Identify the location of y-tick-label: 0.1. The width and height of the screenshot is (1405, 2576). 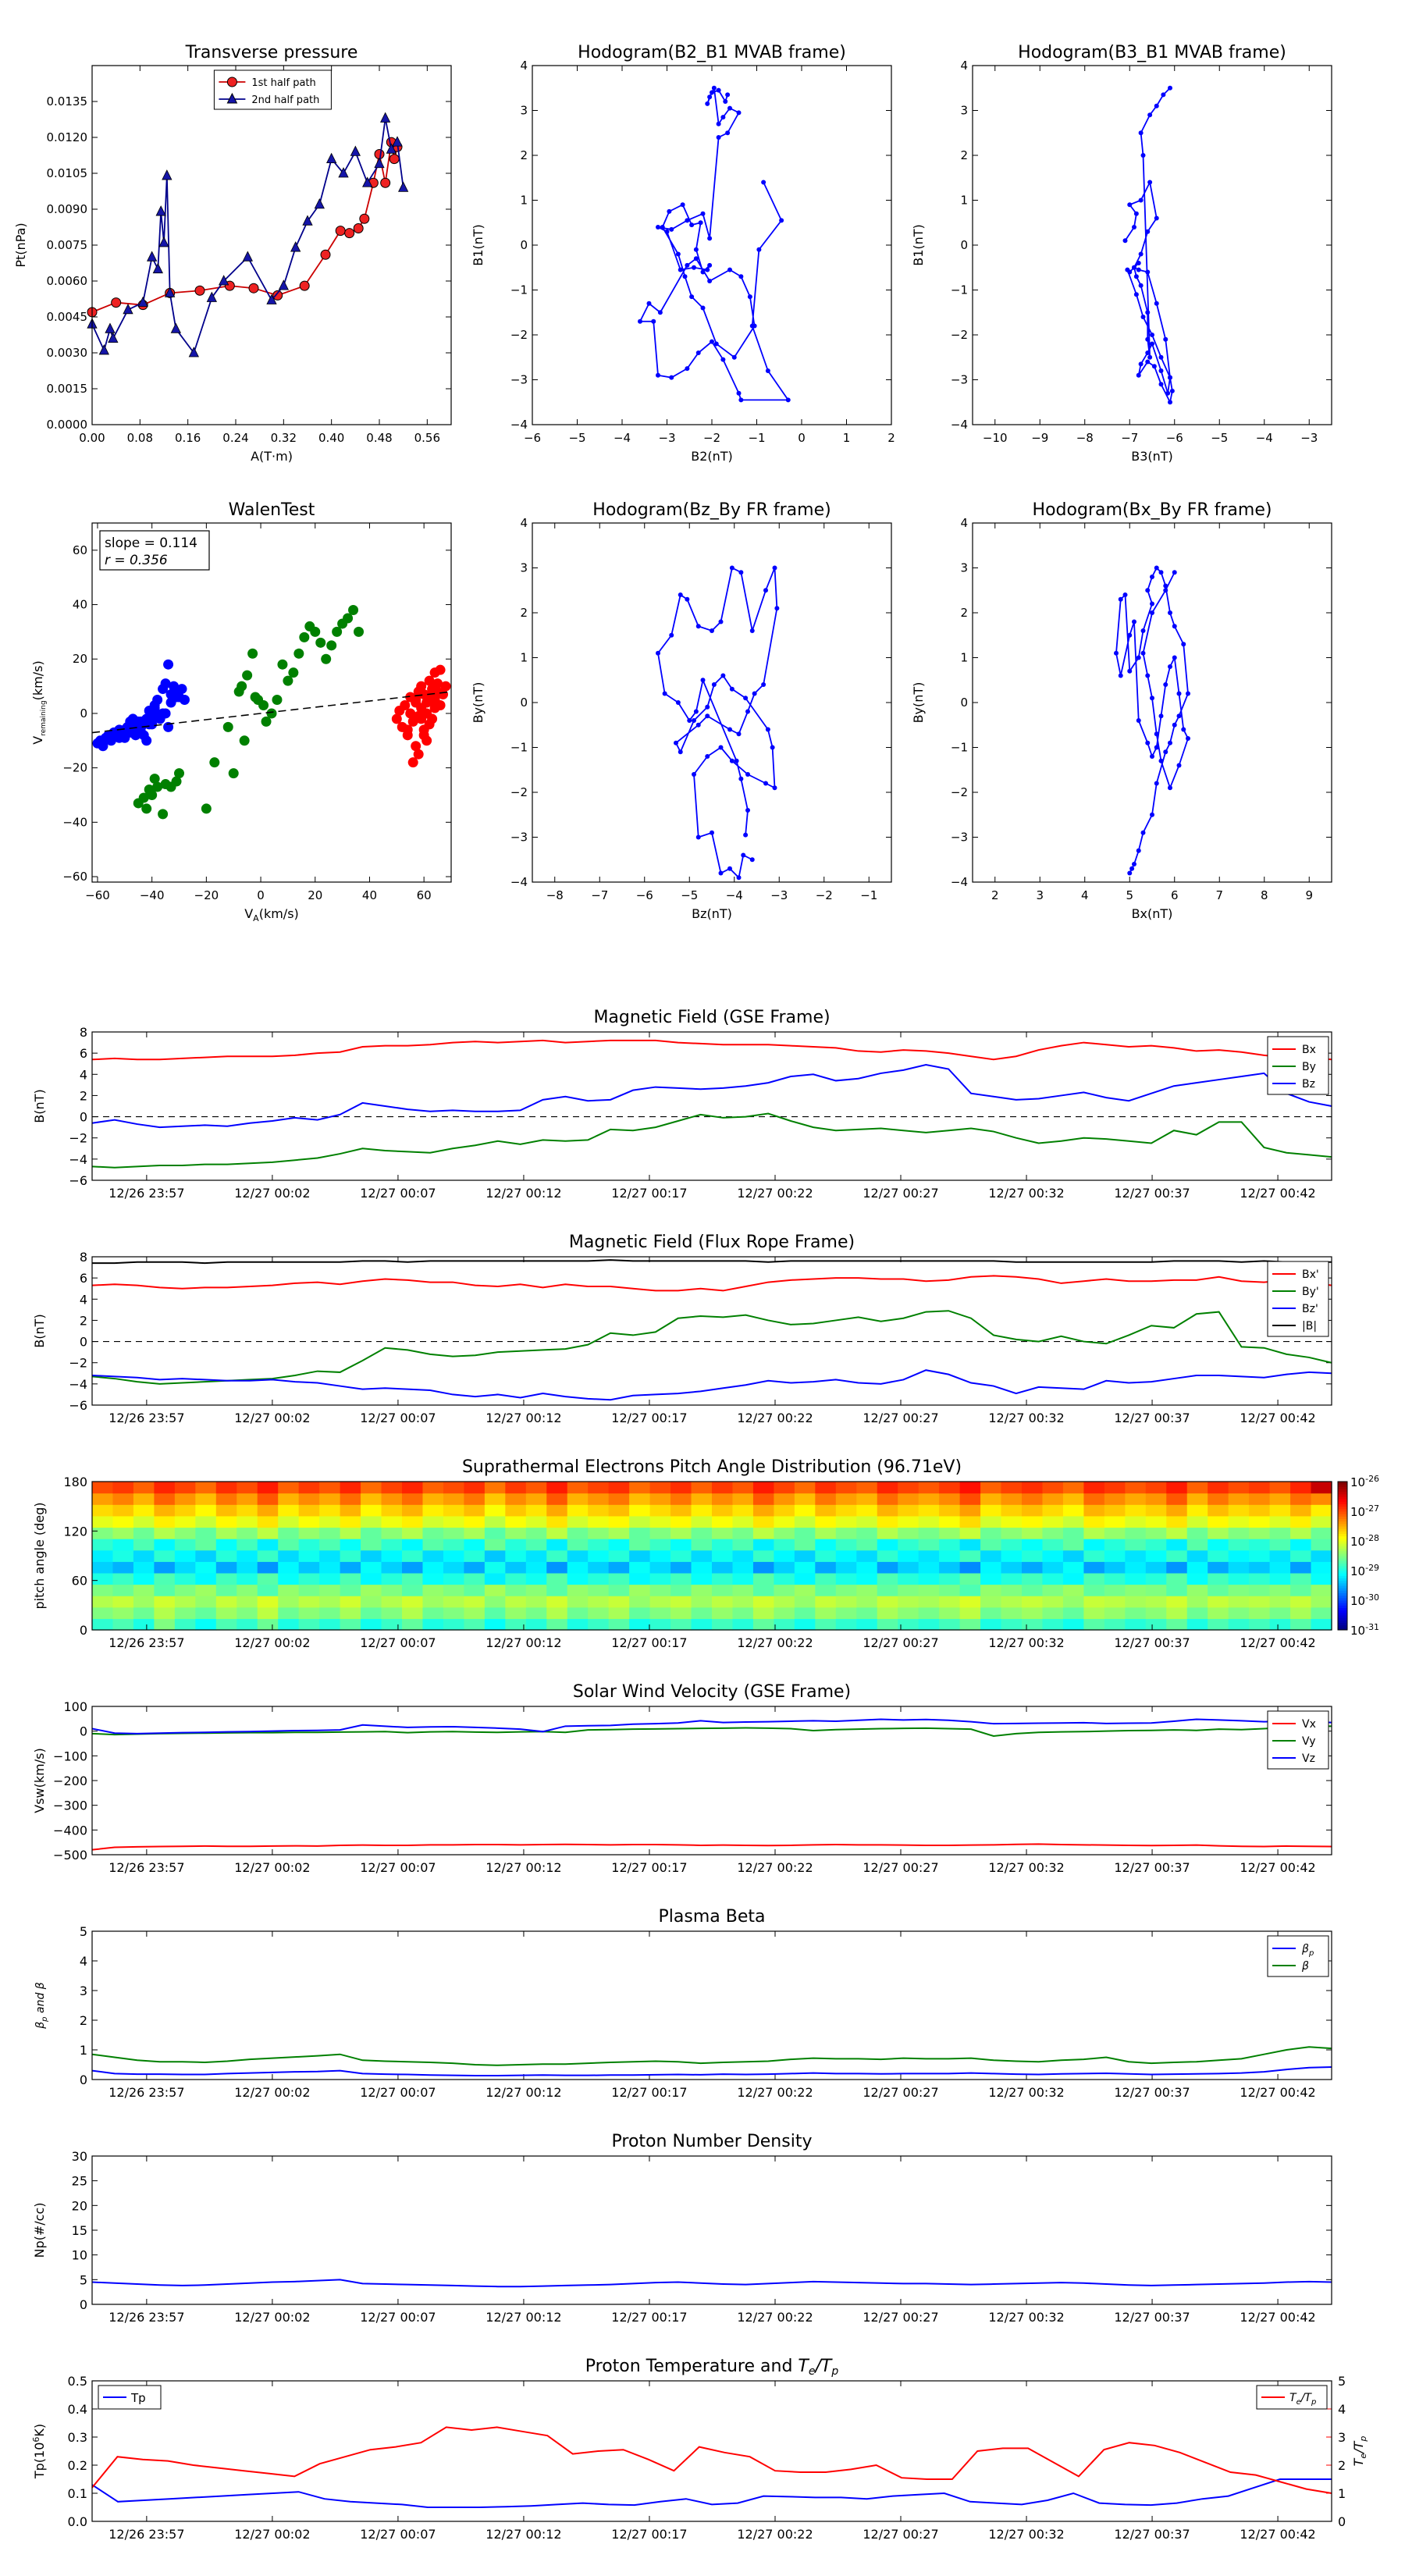
(77, 2493).